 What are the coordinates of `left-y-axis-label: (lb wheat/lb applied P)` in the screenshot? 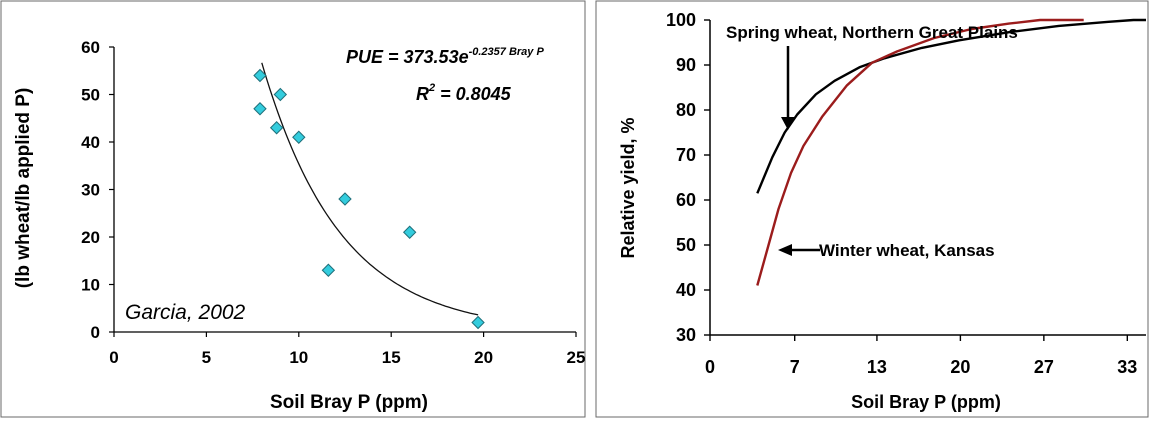 It's located at (23, 188).